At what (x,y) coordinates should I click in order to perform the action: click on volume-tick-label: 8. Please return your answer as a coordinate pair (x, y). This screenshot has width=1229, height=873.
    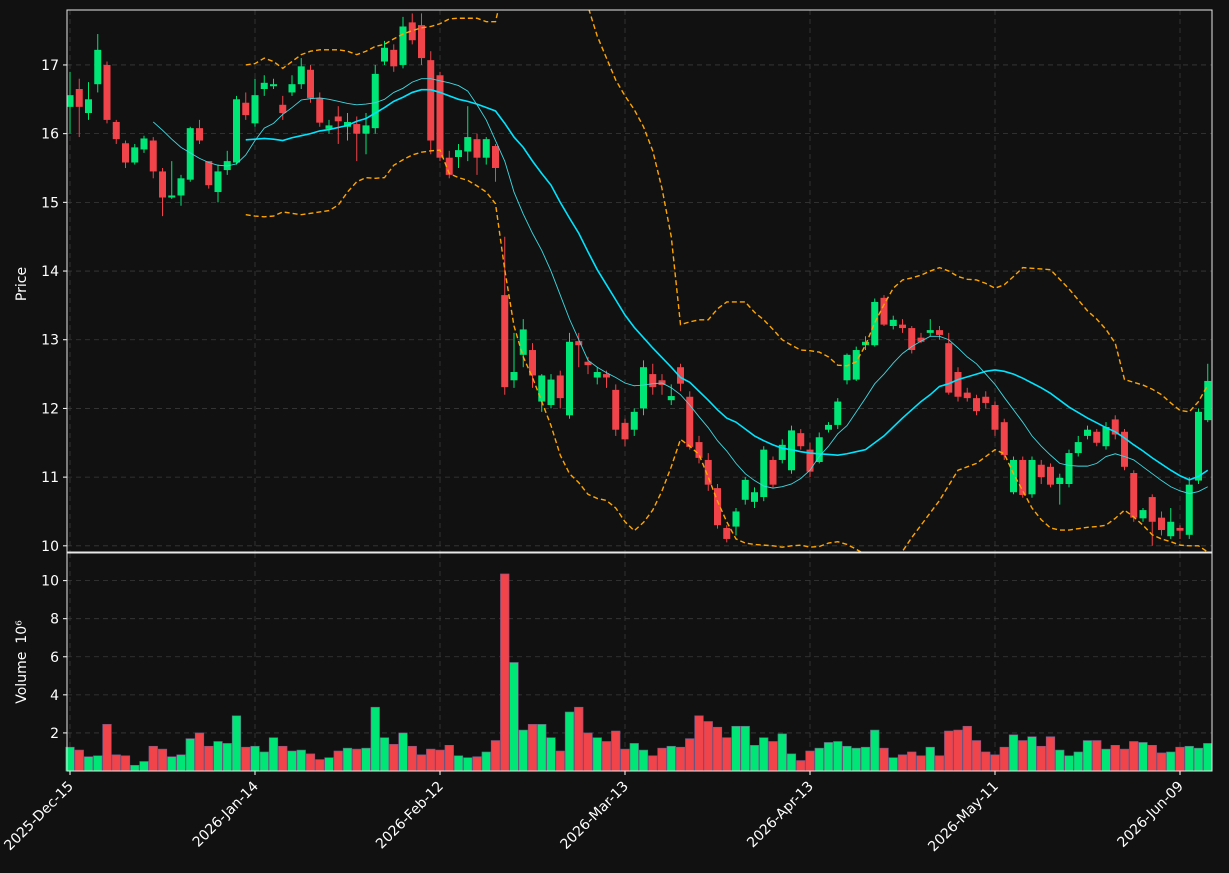
    Looking at the image, I should click on (54, 620).